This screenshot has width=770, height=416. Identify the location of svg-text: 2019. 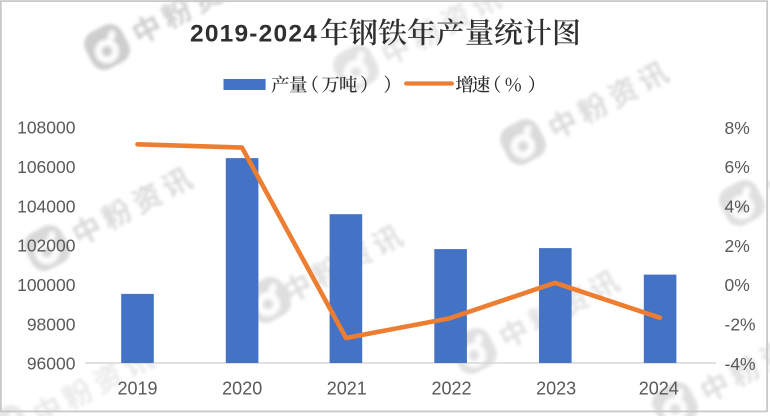
(137, 389).